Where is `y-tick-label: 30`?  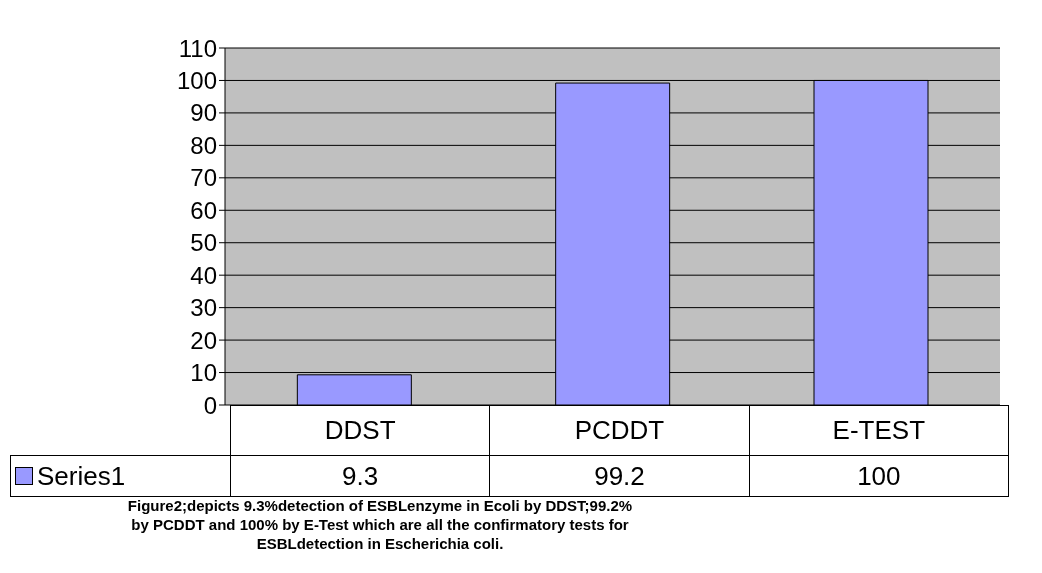 y-tick-label: 30 is located at coordinates (203, 308).